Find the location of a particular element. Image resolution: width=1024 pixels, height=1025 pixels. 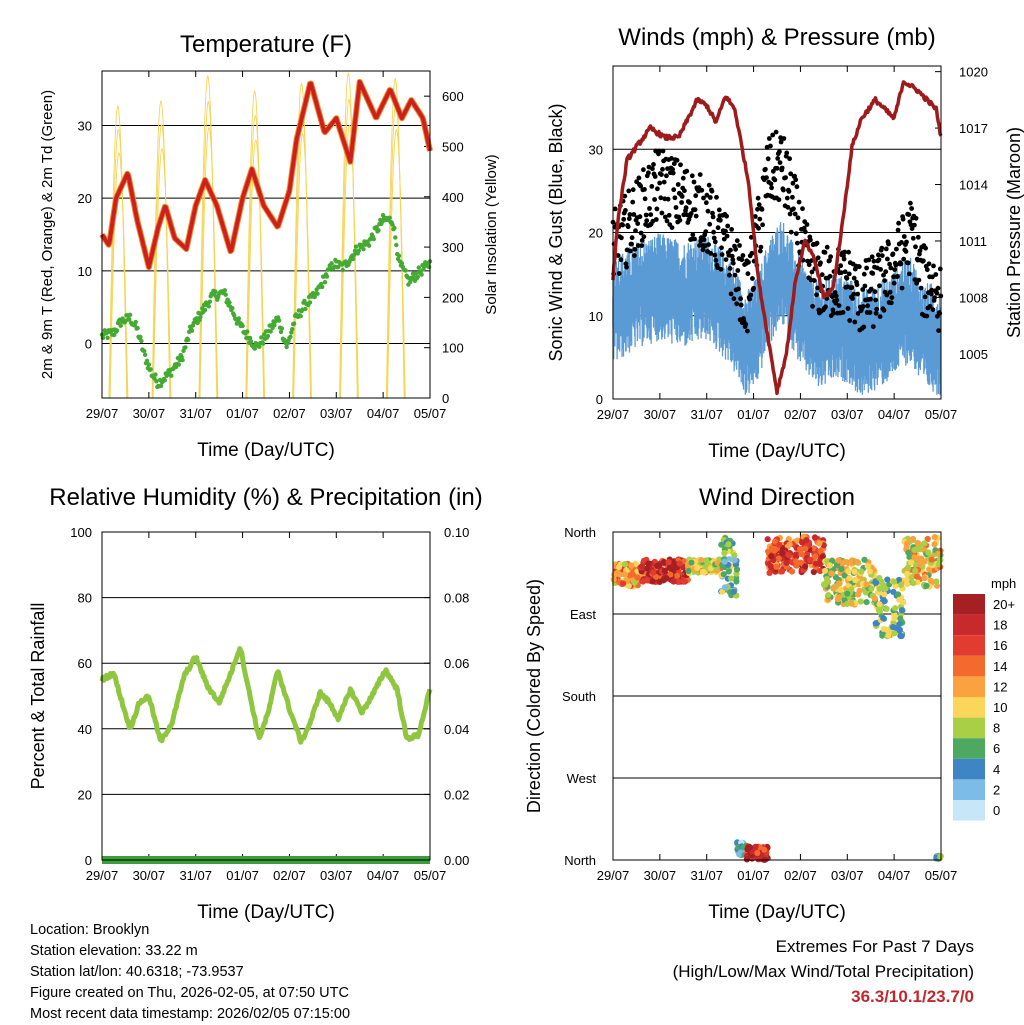

x-tick-label: 04/07 is located at coordinates (383, 875).